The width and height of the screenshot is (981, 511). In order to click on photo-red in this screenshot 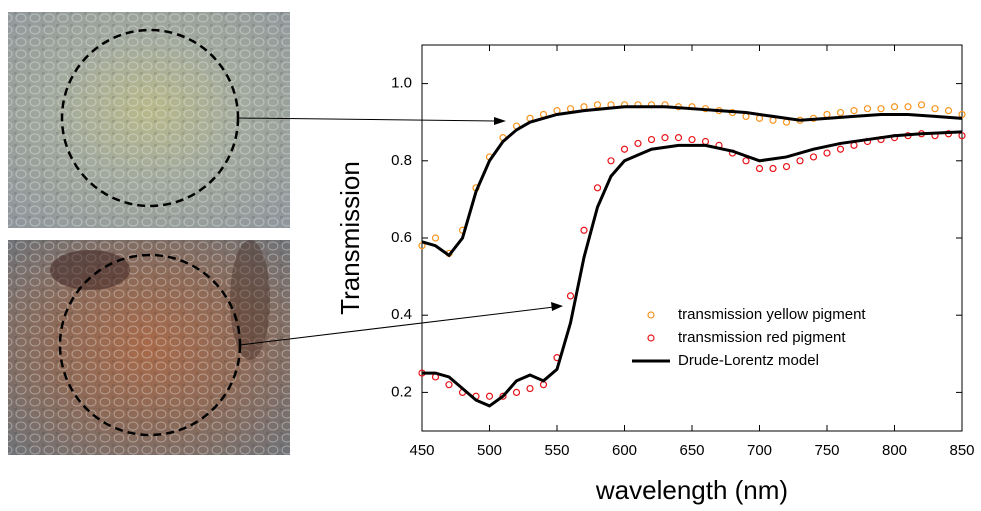, I will do `click(149, 347)`.